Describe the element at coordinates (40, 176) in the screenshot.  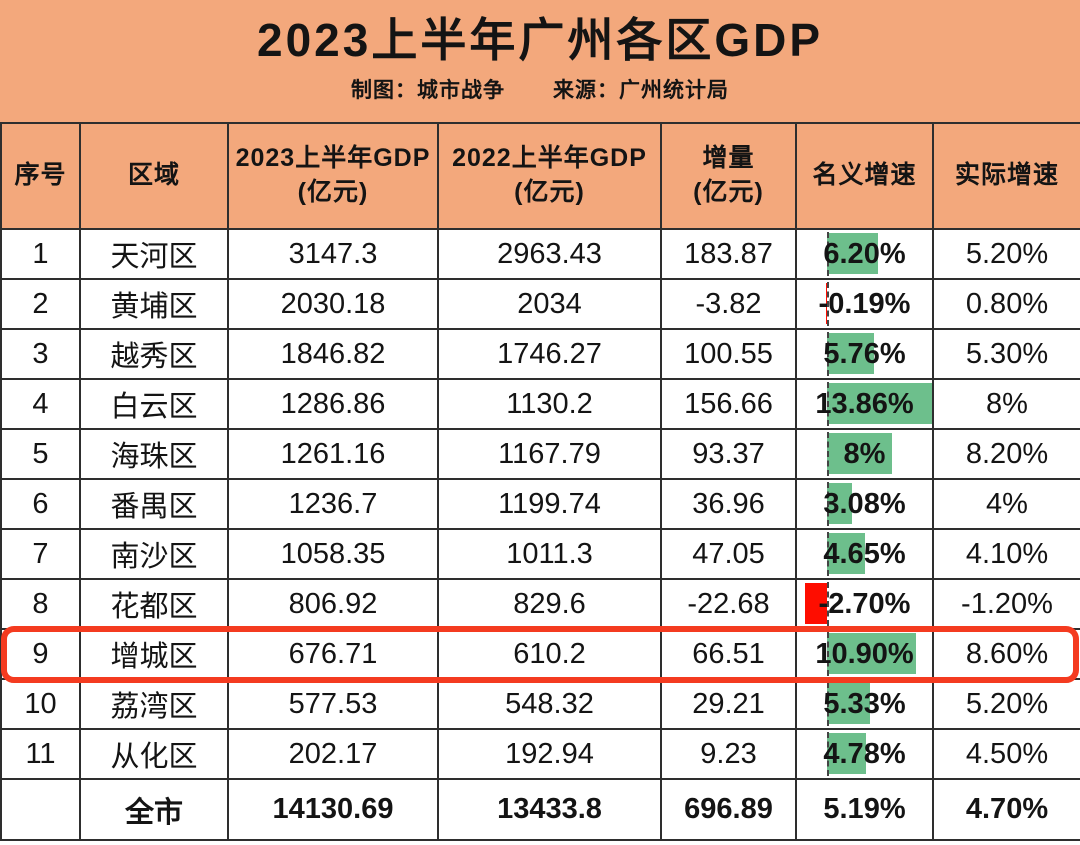
I see `col-header-index: 序号` at that location.